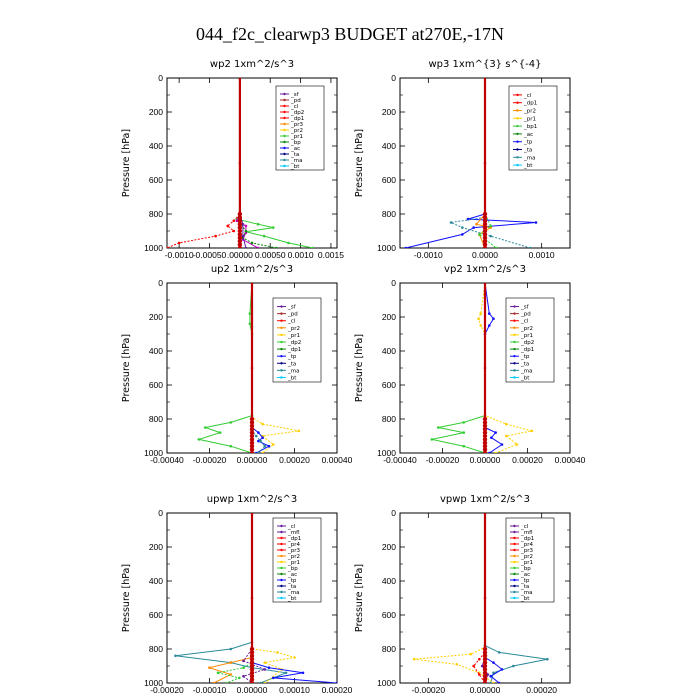 The height and width of the screenshot is (700, 700). What do you see at coordinates (526, 593) in the screenshot?
I see `legend-entry: _ma` at bounding box center [526, 593].